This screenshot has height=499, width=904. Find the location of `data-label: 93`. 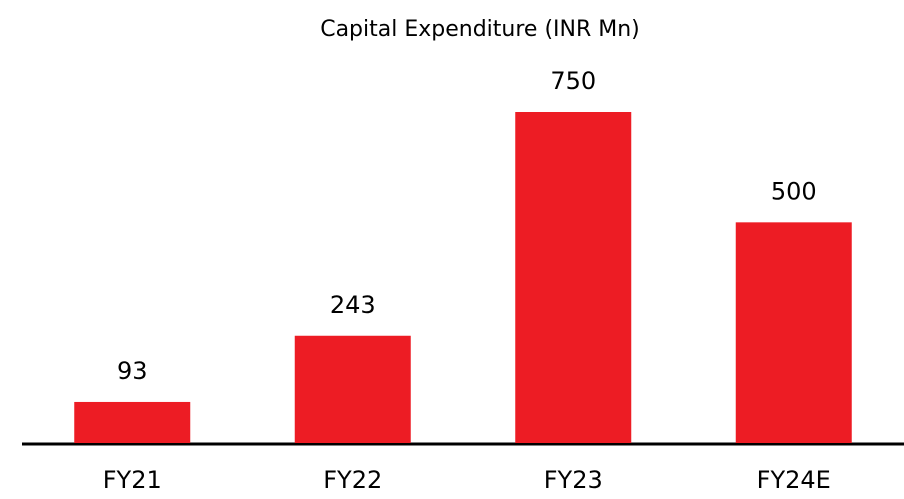

data-label: 93 is located at coordinates (132, 371).